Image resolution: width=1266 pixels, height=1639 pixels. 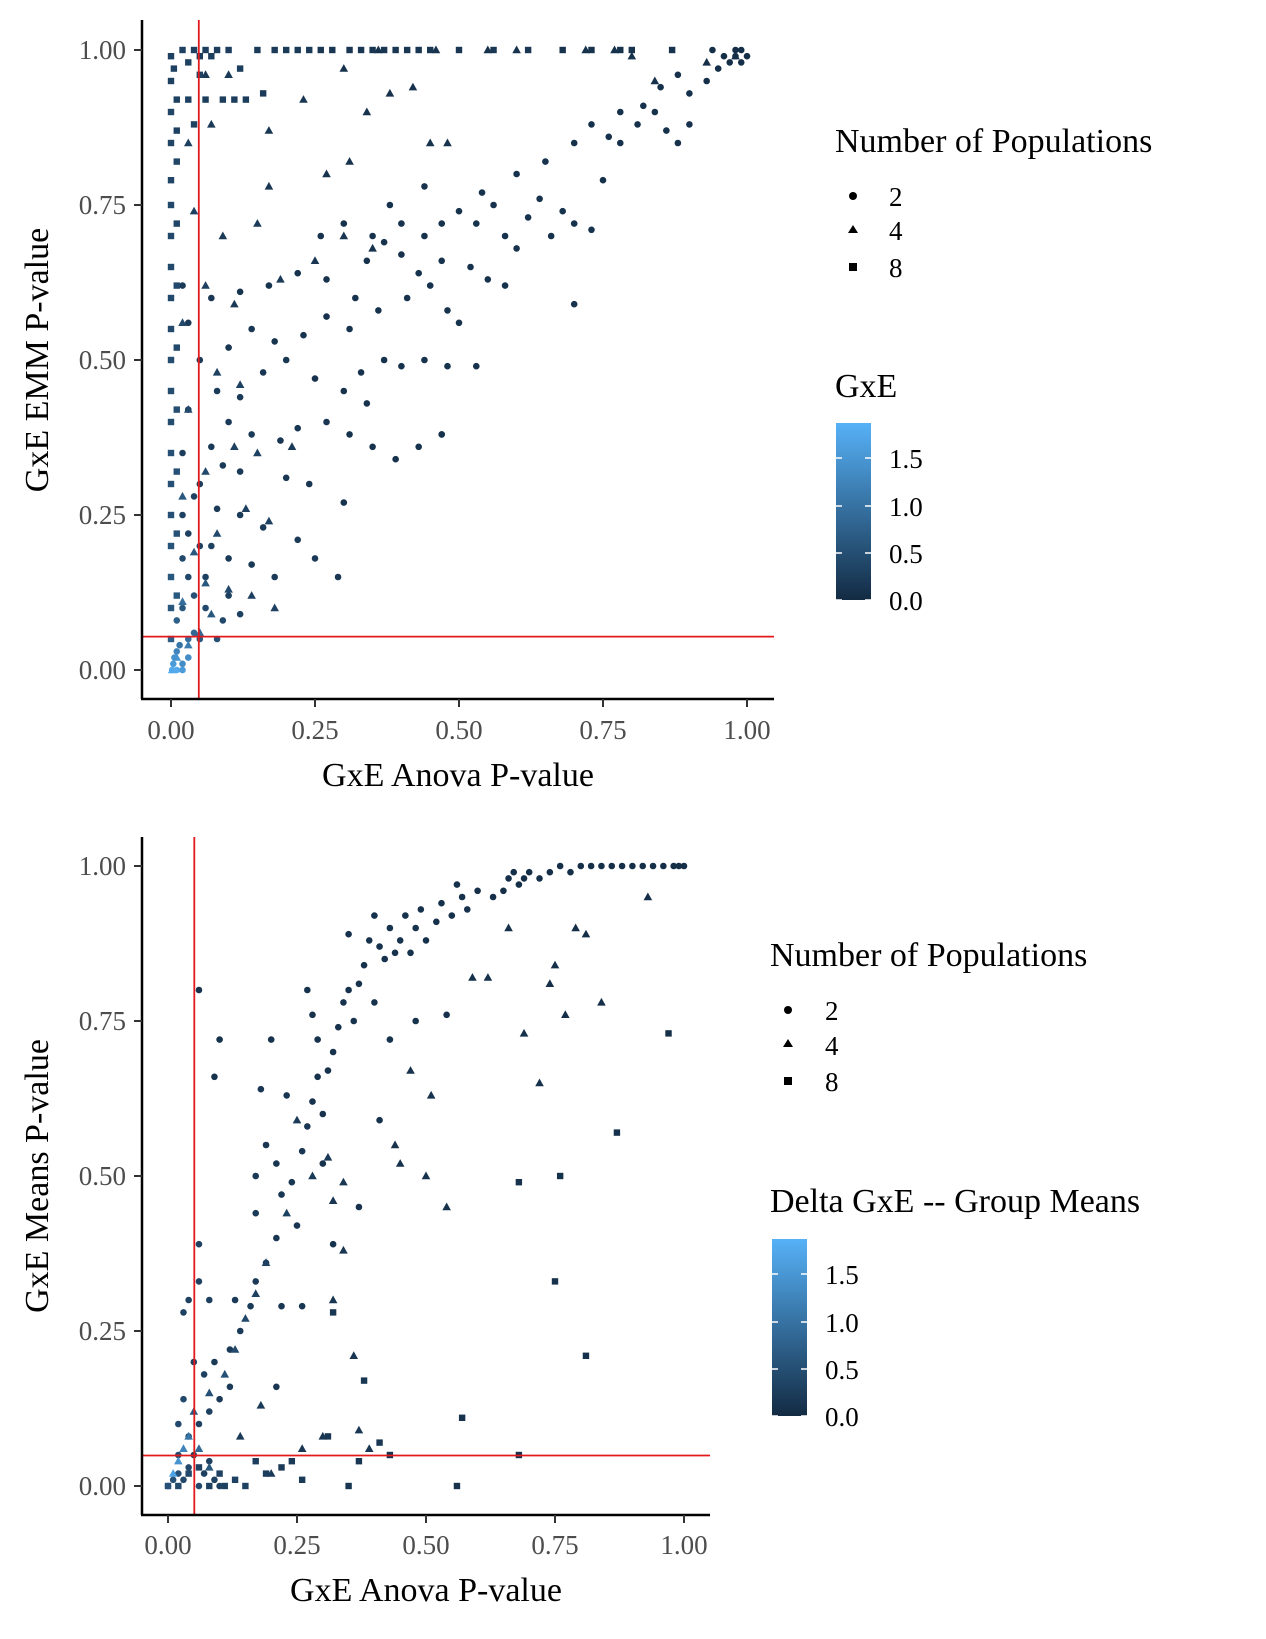 What do you see at coordinates (955, 1201) in the screenshot?
I see `color-legend-title: Delta GxE -- Group Means` at bounding box center [955, 1201].